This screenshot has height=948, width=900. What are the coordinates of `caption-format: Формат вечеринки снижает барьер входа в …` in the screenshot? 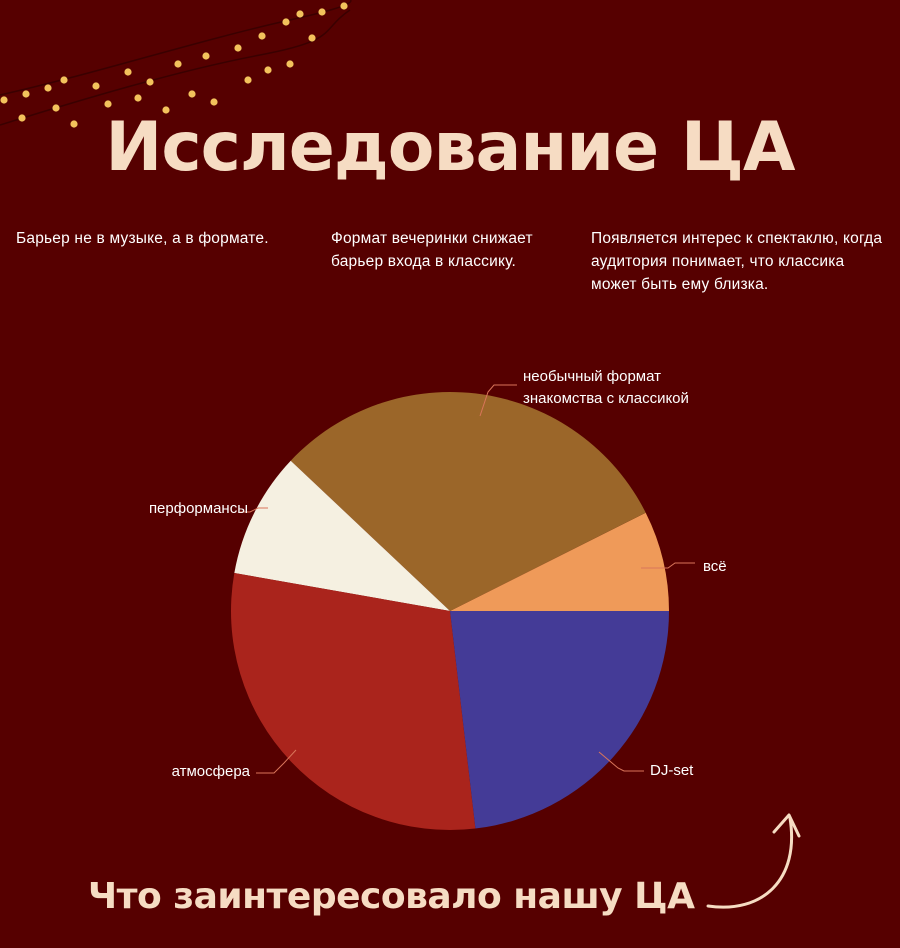 It's located at (432, 250).